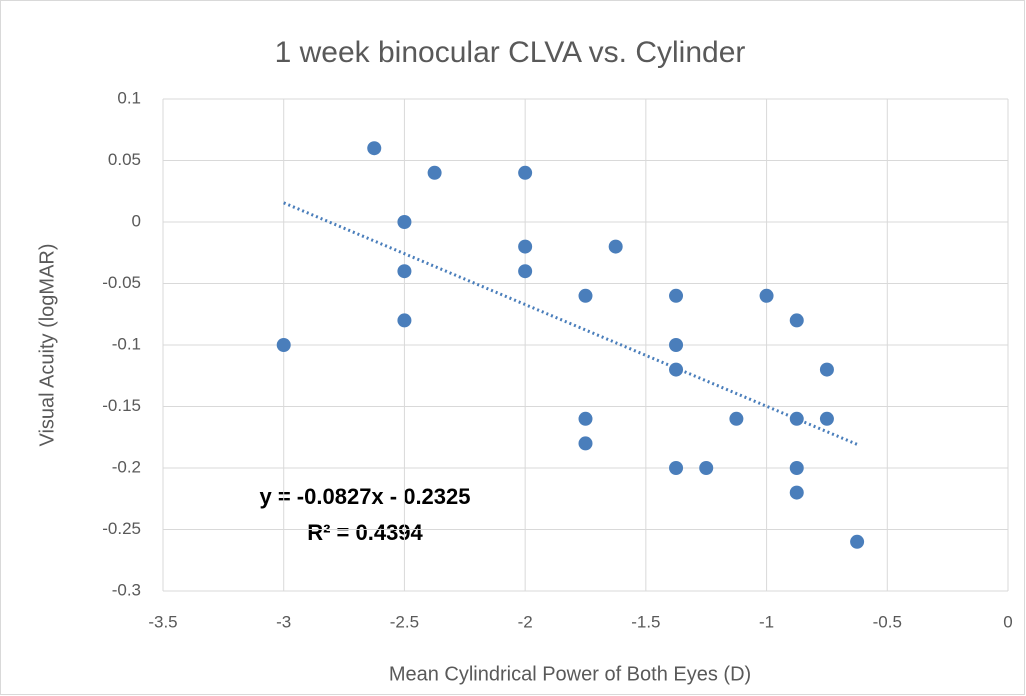 The height and width of the screenshot is (696, 1026). I want to click on y-tick-label: -0.1, so click(126, 343).